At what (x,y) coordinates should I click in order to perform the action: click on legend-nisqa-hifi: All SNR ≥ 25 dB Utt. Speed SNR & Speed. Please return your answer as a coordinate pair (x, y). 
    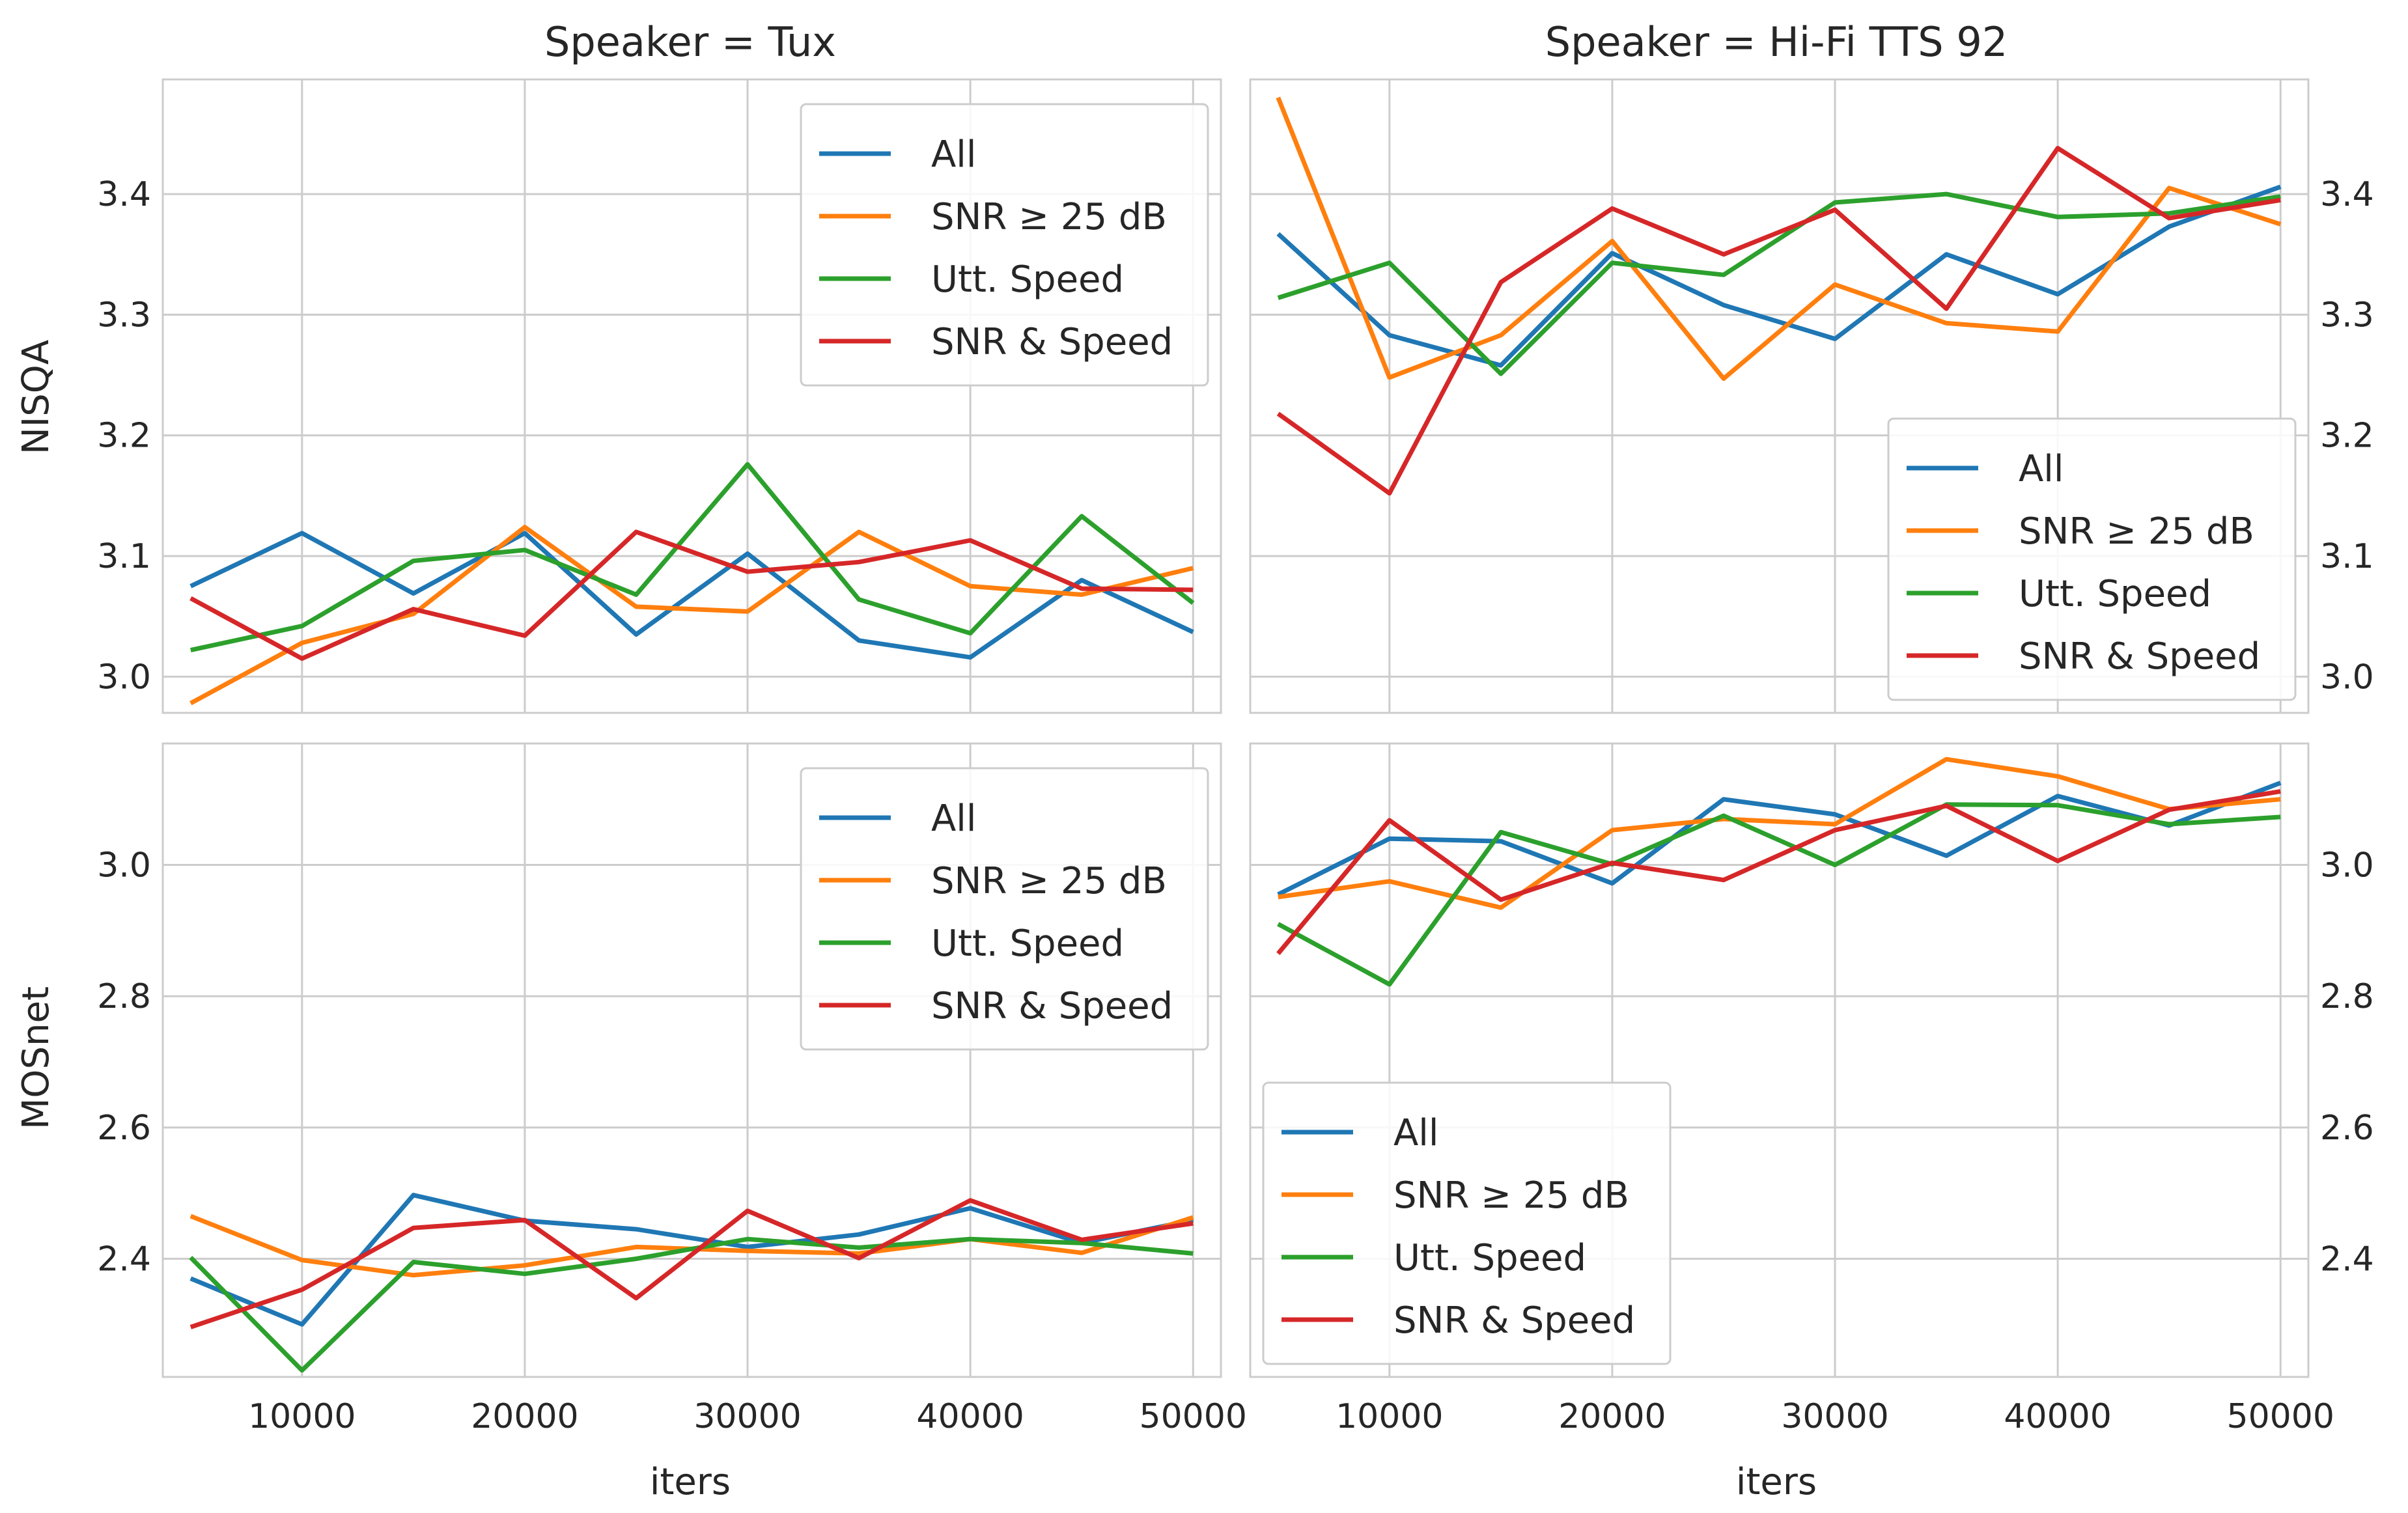
    Looking at the image, I should click on (2092, 559).